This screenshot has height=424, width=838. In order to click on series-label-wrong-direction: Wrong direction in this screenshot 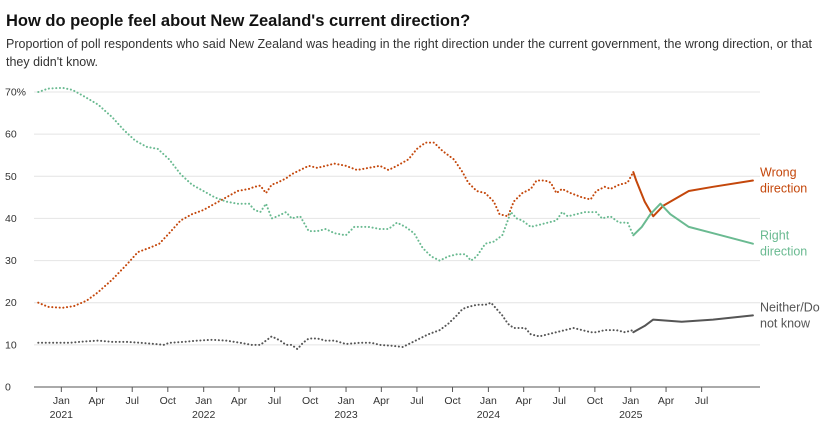, I will do `click(783, 181)`.